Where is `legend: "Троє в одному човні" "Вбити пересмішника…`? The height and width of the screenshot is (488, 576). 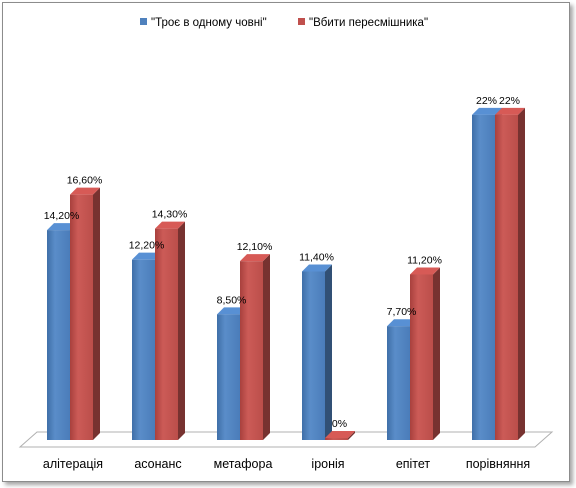
legend: "Троє в одному човні" "Вбити пересмішника… is located at coordinates (284, 23).